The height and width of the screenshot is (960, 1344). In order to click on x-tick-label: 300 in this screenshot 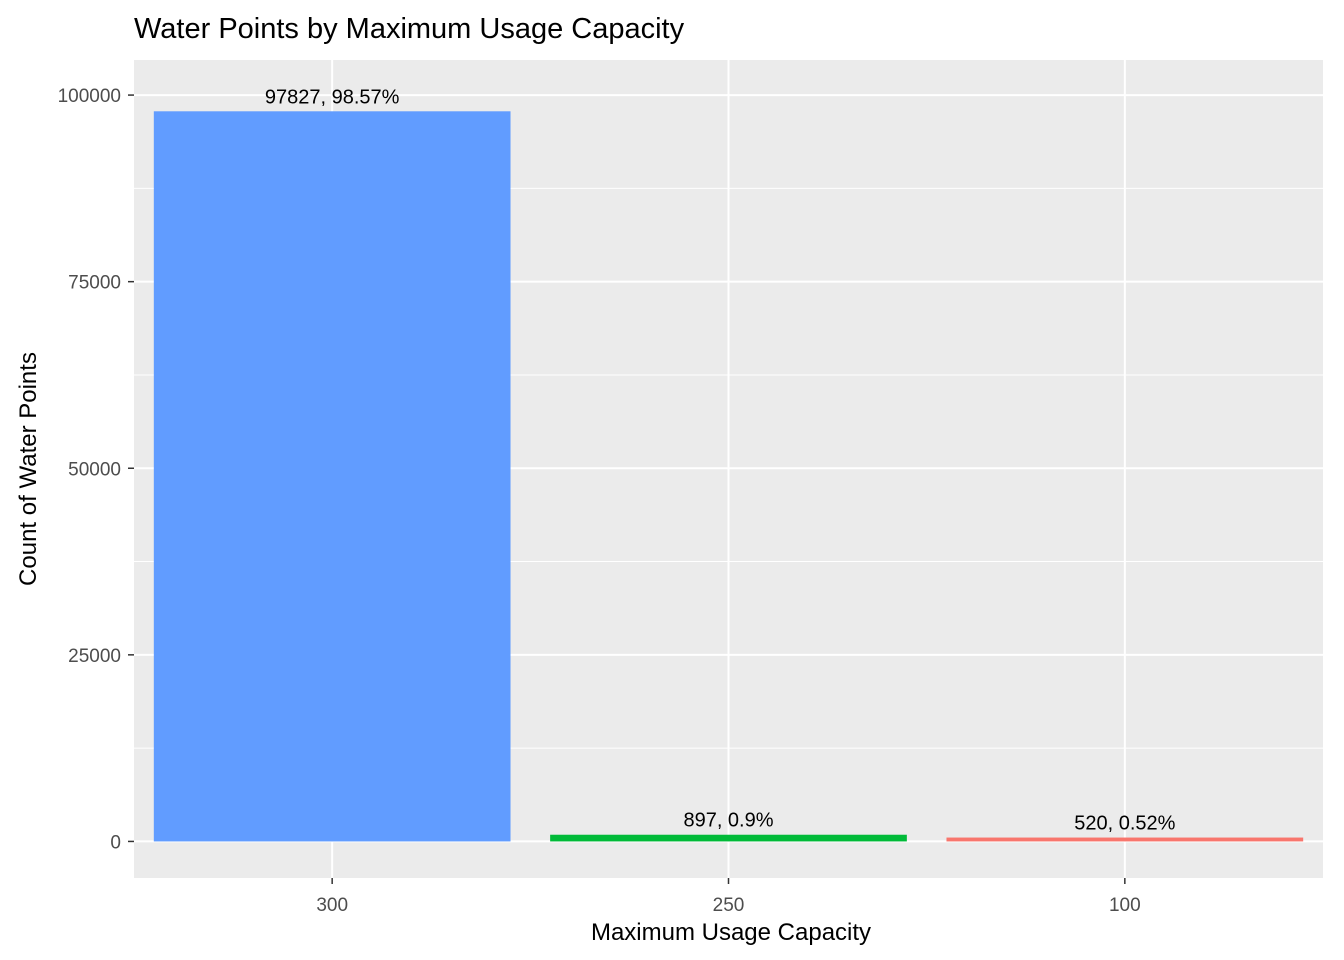, I will do `click(332, 905)`.